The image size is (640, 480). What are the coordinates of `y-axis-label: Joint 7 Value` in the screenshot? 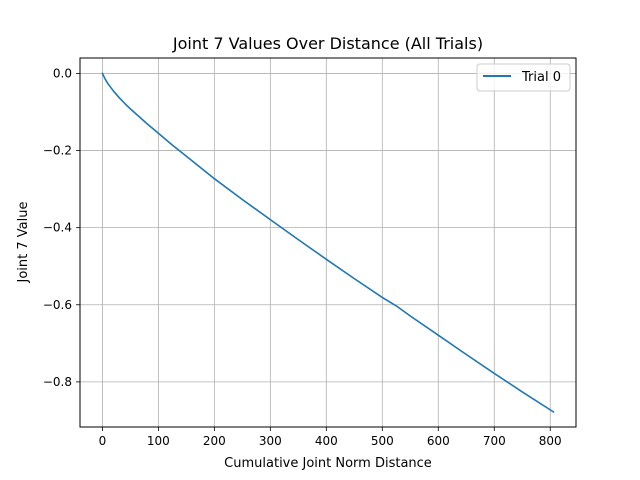 It's located at (23, 243).